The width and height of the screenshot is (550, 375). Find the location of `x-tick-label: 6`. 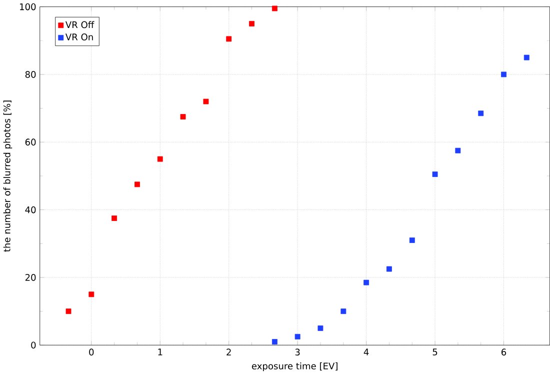

x-tick-label: 6 is located at coordinates (504, 352).